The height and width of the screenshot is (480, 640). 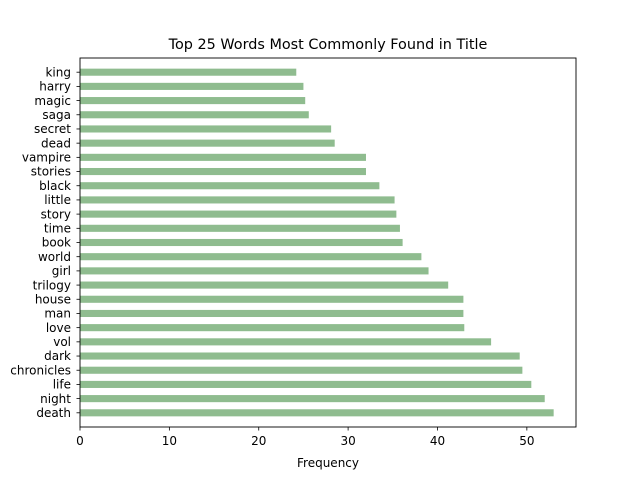 What do you see at coordinates (272, 328) in the screenshot?
I see `bar-love` at bounding box center [272, 328].